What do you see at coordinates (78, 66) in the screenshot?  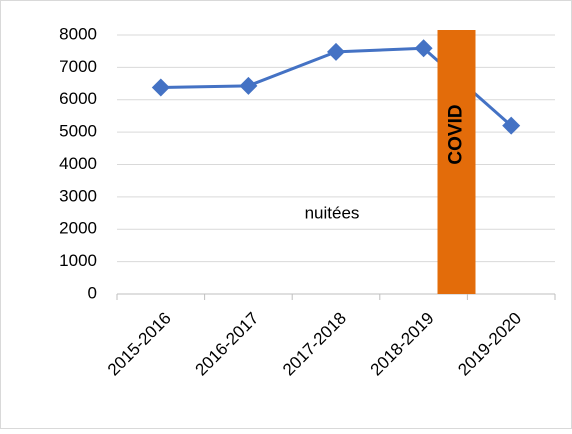 I see `y-tick-label: 7000` at bounding box center [78, 66].